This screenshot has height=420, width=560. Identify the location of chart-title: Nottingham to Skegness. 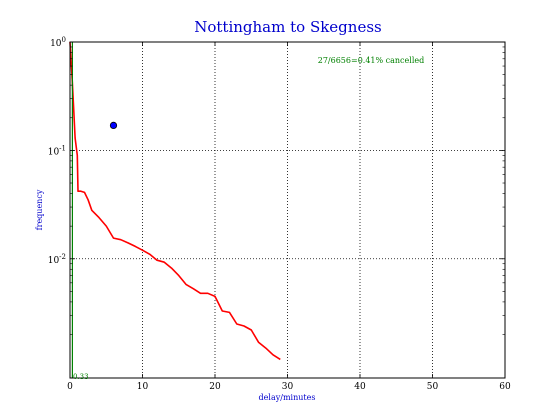
(287, 27).